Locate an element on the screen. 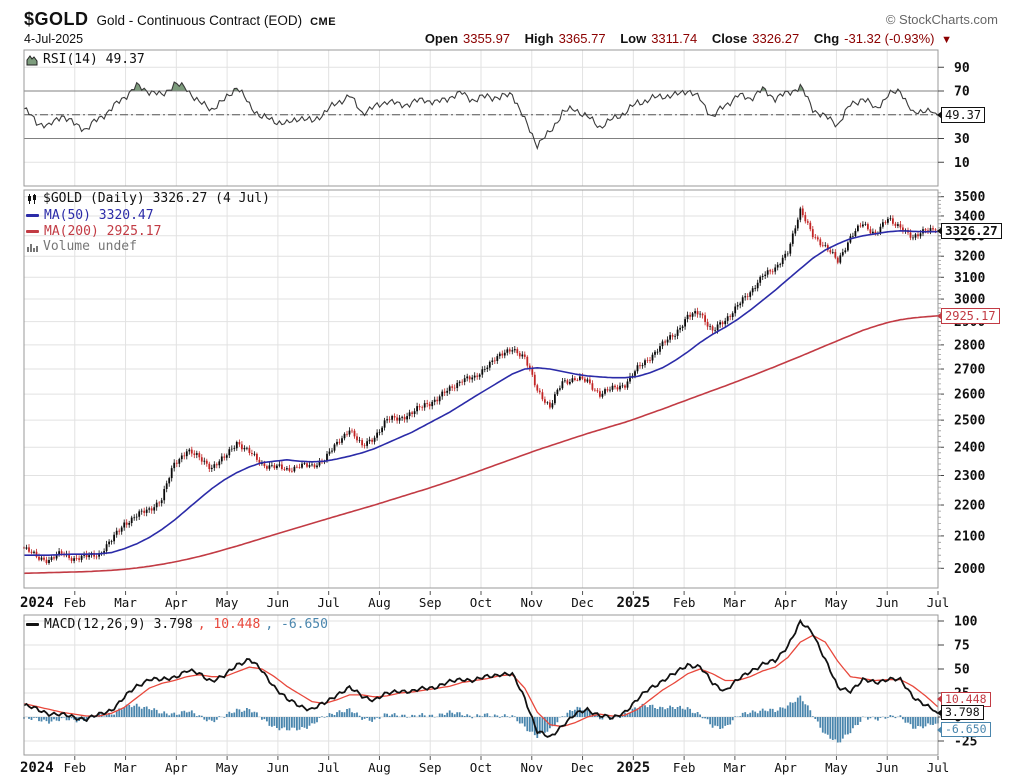  axis-tick-label: 50 is located at coordinates (962, 670).